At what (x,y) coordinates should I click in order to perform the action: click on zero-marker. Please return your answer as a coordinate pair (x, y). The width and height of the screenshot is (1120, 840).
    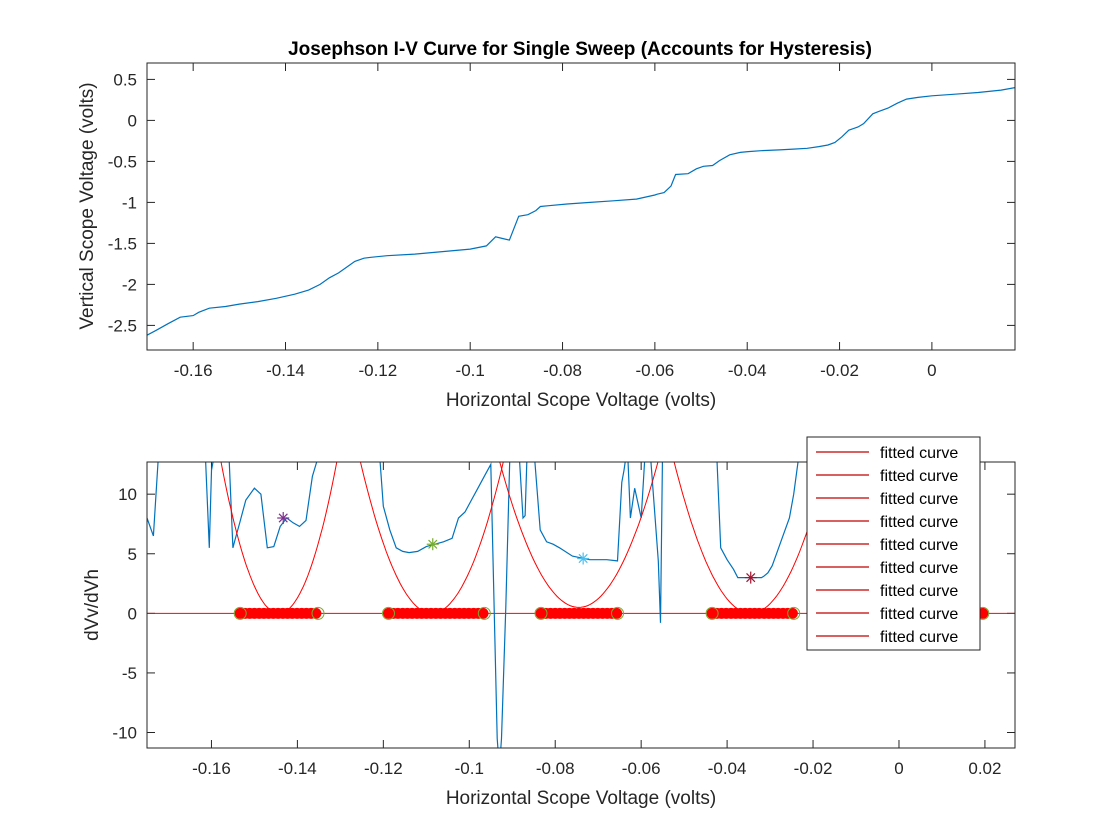
    Looking at the image, I should click on (316, 613).